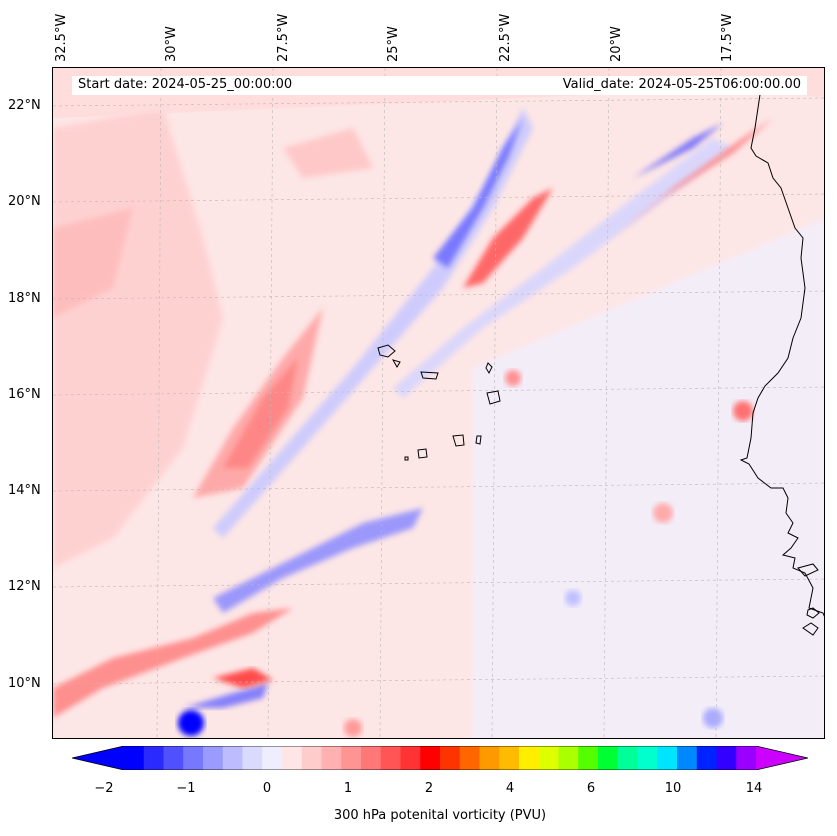 Image resolution: width=837 pixels, height=836 pixels. Describe the element at coordinates (616, 44) in the screenshot. I see `lon-label-20w: 20°W` at that location.